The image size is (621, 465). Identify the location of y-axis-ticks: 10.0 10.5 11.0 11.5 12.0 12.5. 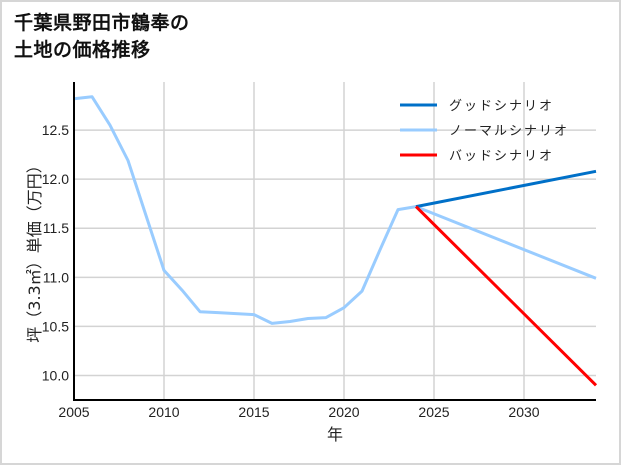
(55, 252).